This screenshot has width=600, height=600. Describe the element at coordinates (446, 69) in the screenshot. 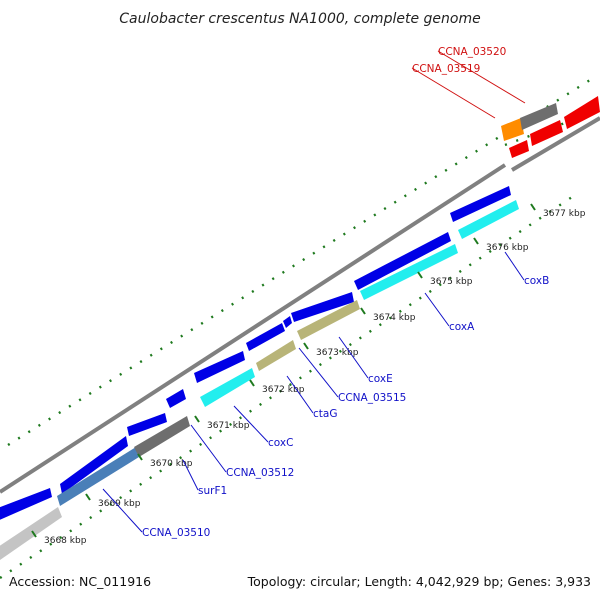

I see `gene-label: CCNA_03519` at that location.